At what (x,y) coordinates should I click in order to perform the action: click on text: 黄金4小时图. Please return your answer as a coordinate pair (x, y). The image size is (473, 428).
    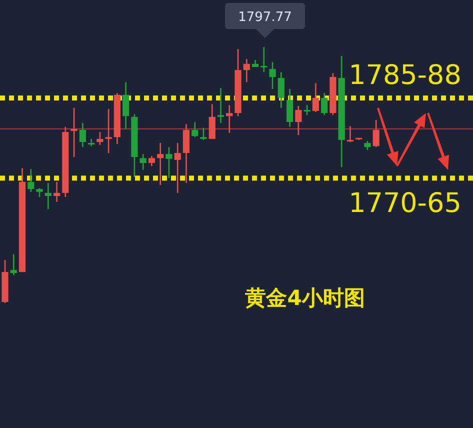
    Looking at the image, I should click on (304, 298).